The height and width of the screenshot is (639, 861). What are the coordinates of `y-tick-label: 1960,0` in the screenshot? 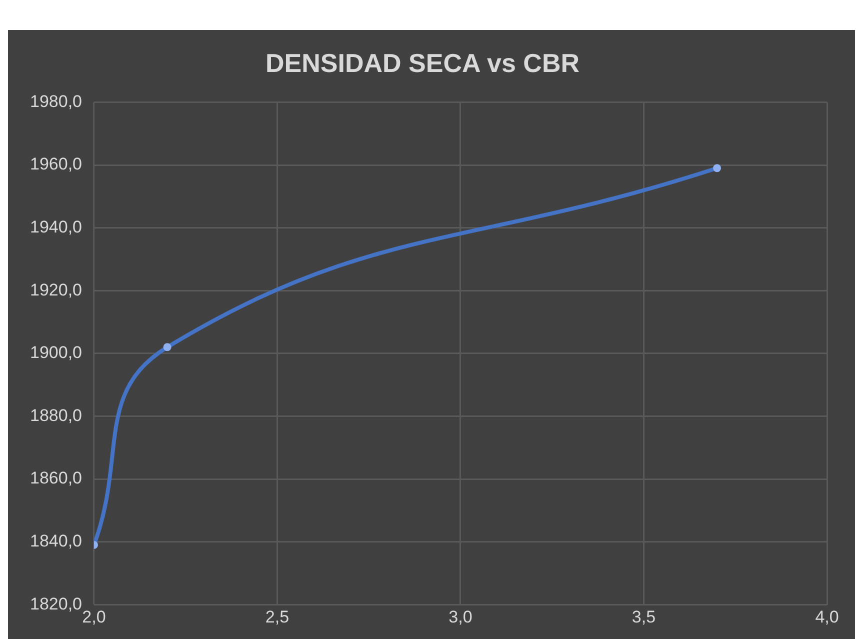 It's located at (56, 164).